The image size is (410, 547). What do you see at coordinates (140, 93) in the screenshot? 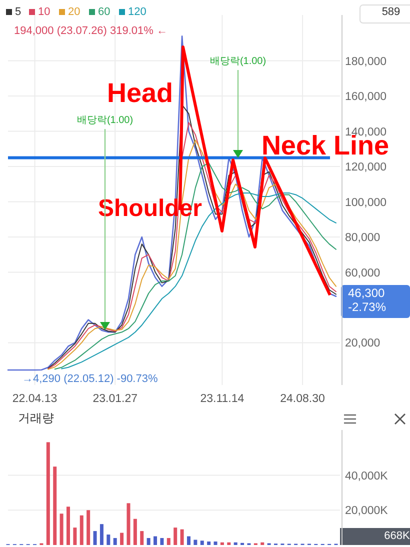
I see `annotation: Head` at bounding box center [140, 93].